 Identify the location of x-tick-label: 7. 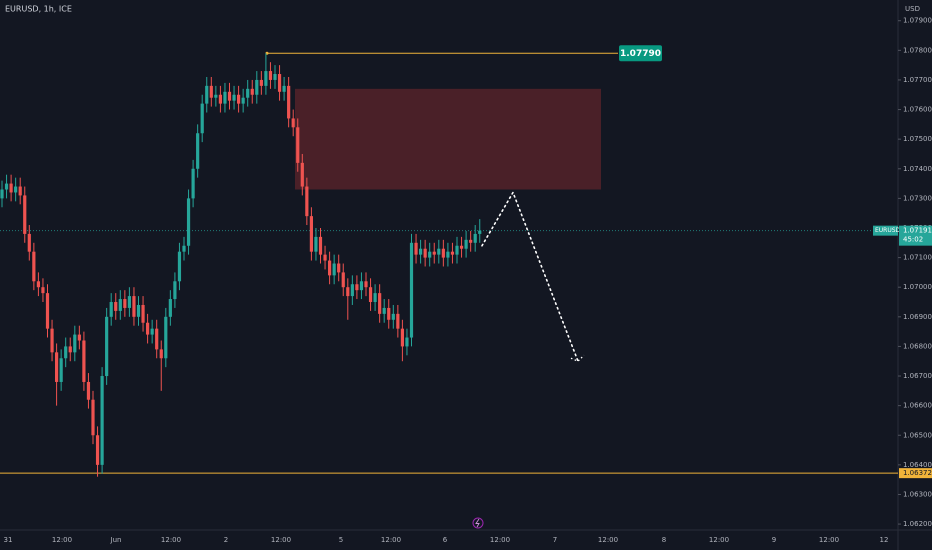
(555, 540).